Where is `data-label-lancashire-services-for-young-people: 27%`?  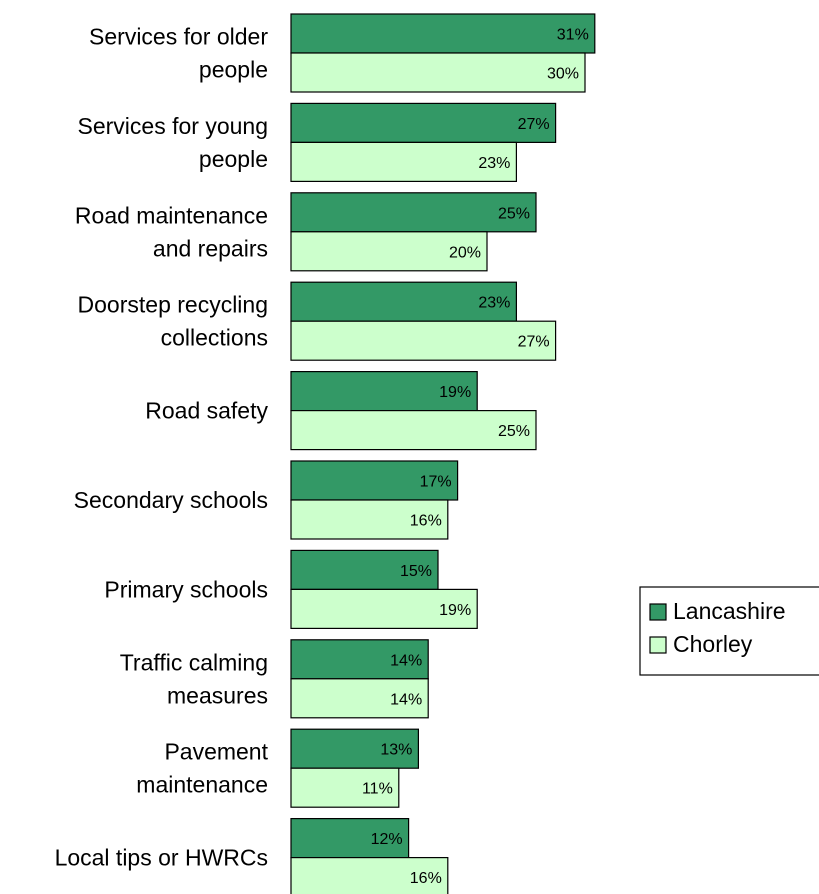 data-label-lancashire-services-for-young-people: 27% is located at coordinates (534, 124).